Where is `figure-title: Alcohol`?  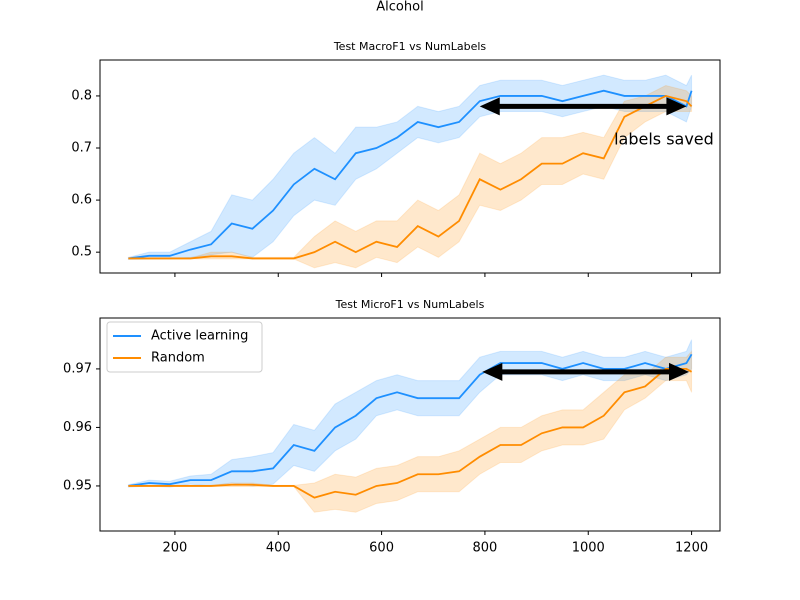
figure-title: Alcohol is located at coordinates (399, 7).